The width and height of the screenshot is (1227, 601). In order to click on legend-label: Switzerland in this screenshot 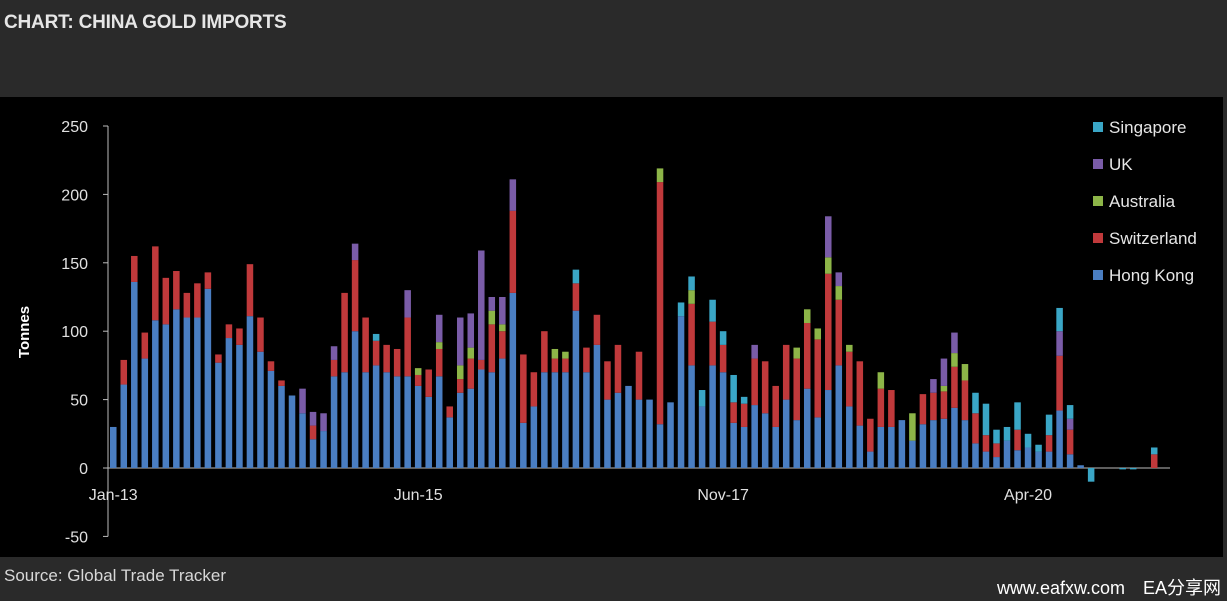, I will do `click(1153, 238)`.